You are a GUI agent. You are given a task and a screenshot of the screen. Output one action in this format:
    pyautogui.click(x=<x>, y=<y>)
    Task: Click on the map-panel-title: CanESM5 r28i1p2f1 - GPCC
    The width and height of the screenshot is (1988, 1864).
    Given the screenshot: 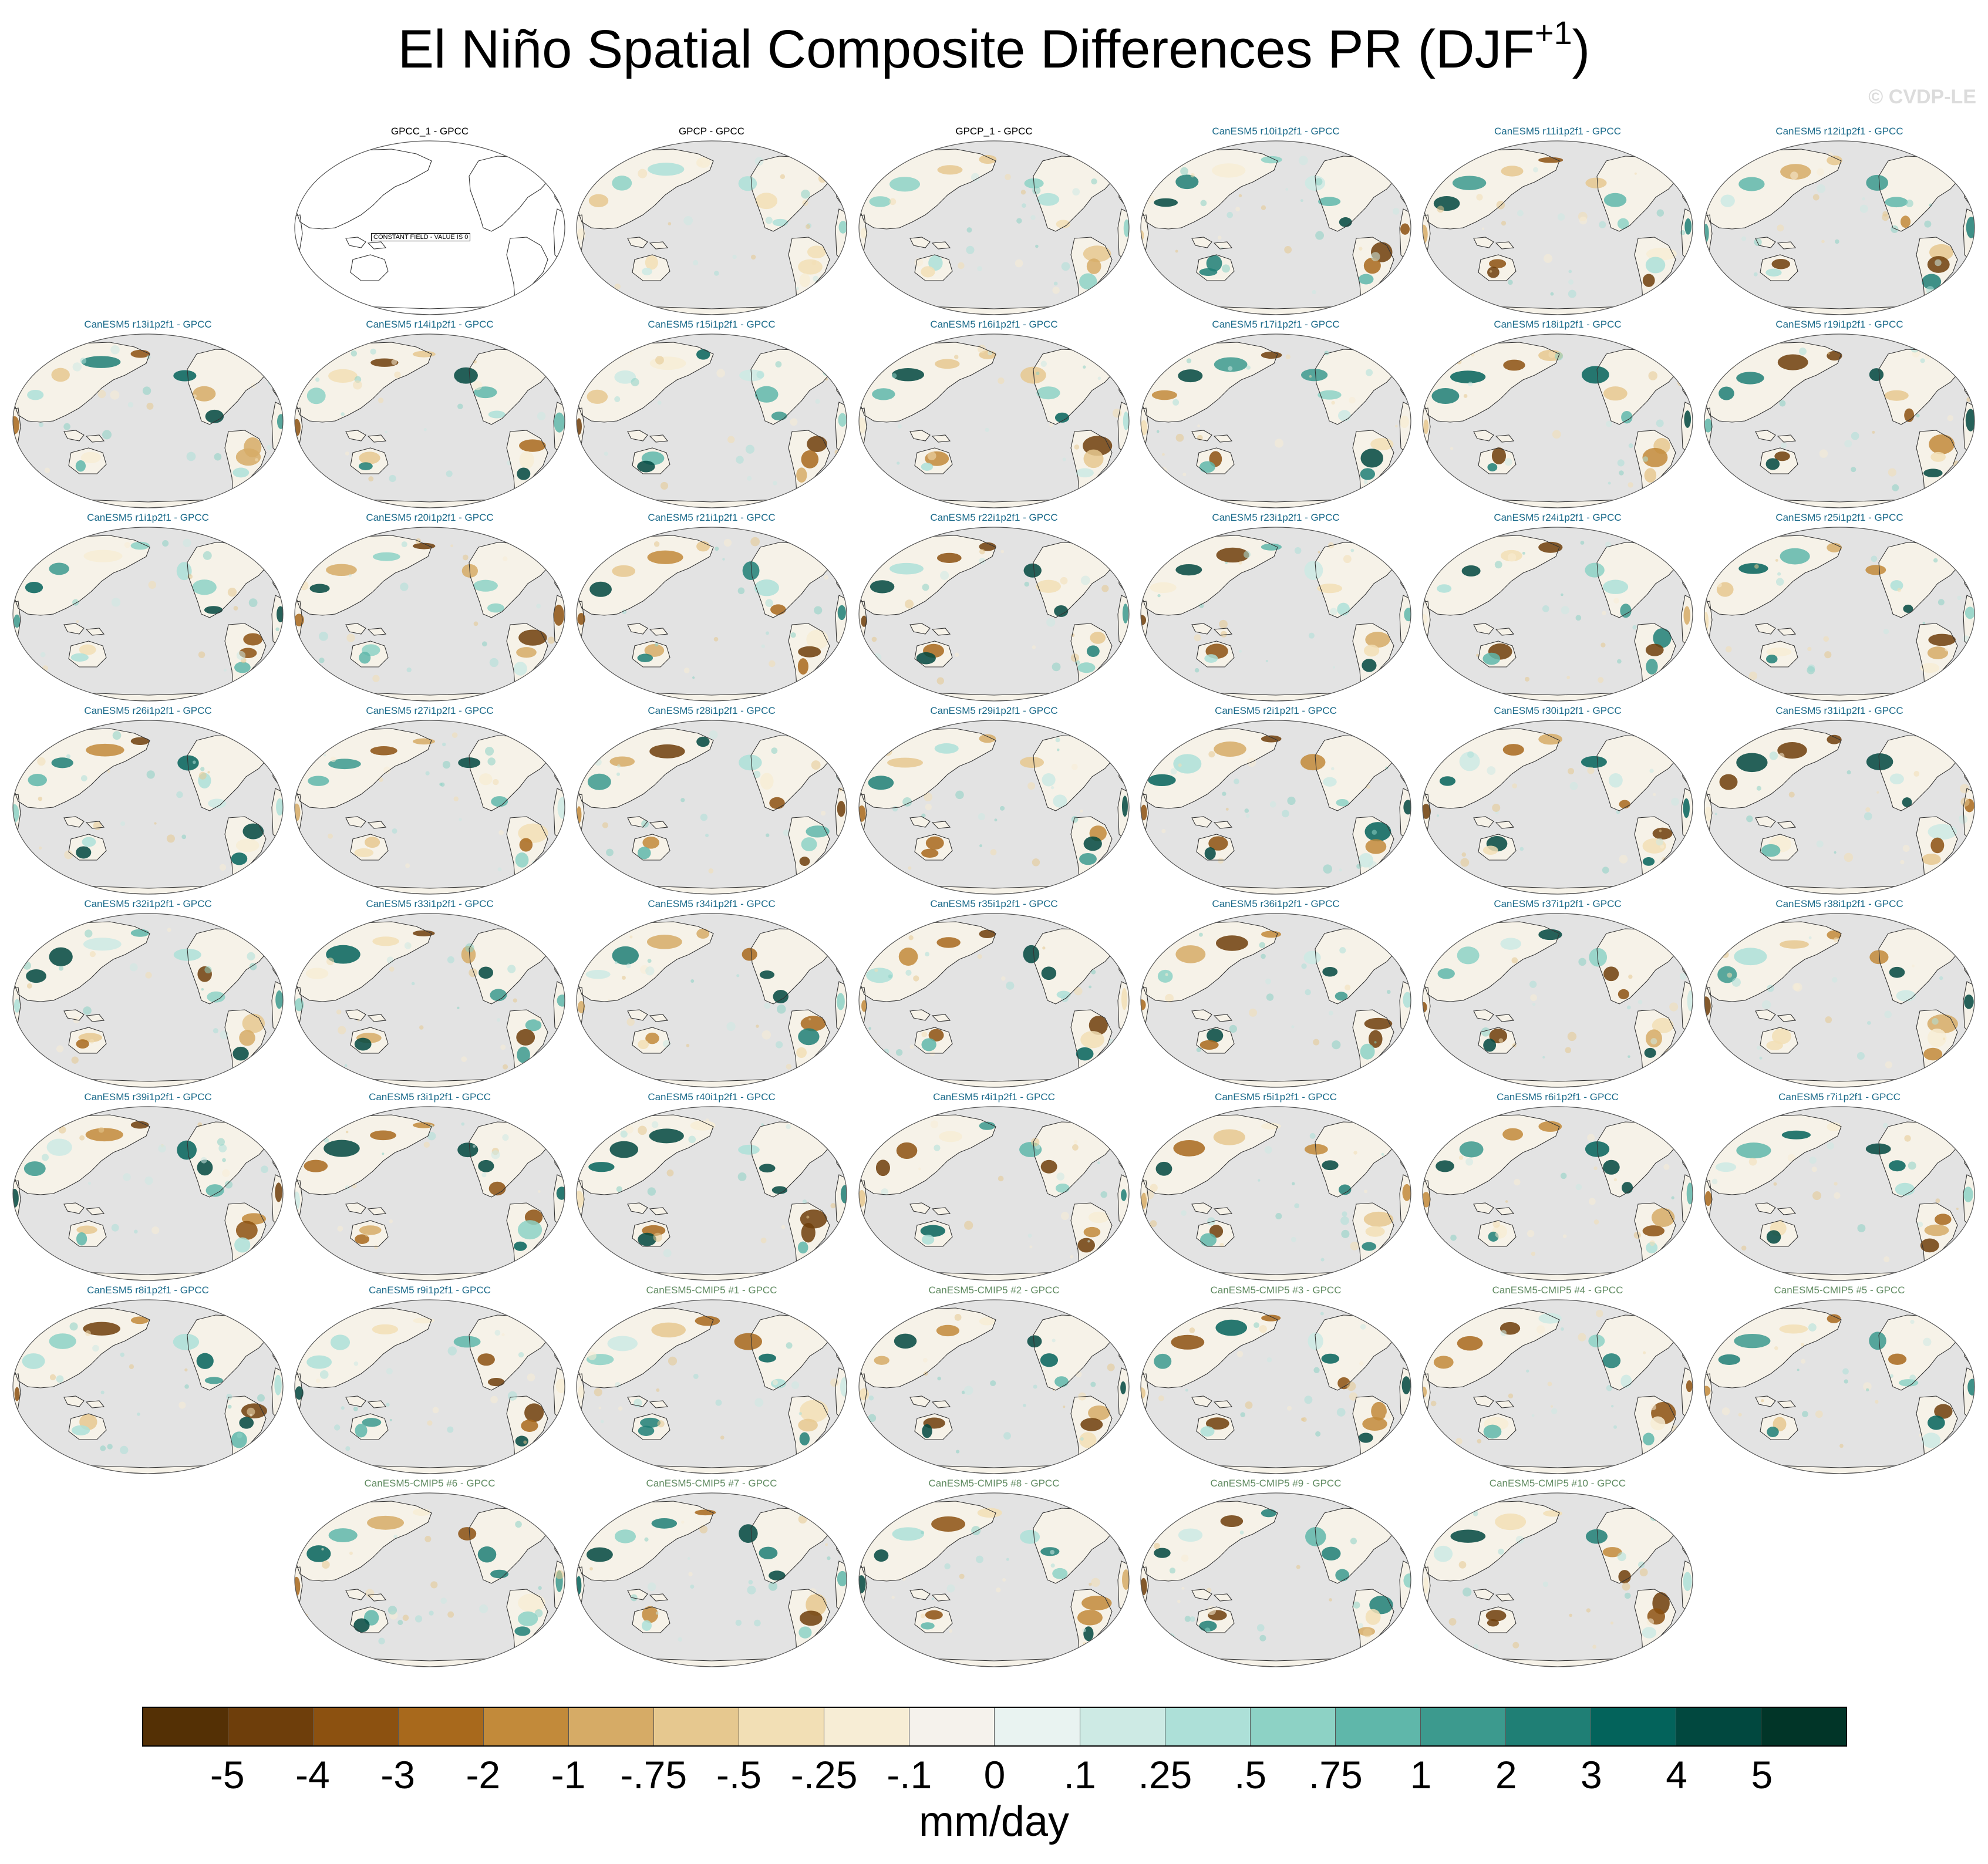 What is the action you would take?
    pyautogui.click(x=712, y=710)
    